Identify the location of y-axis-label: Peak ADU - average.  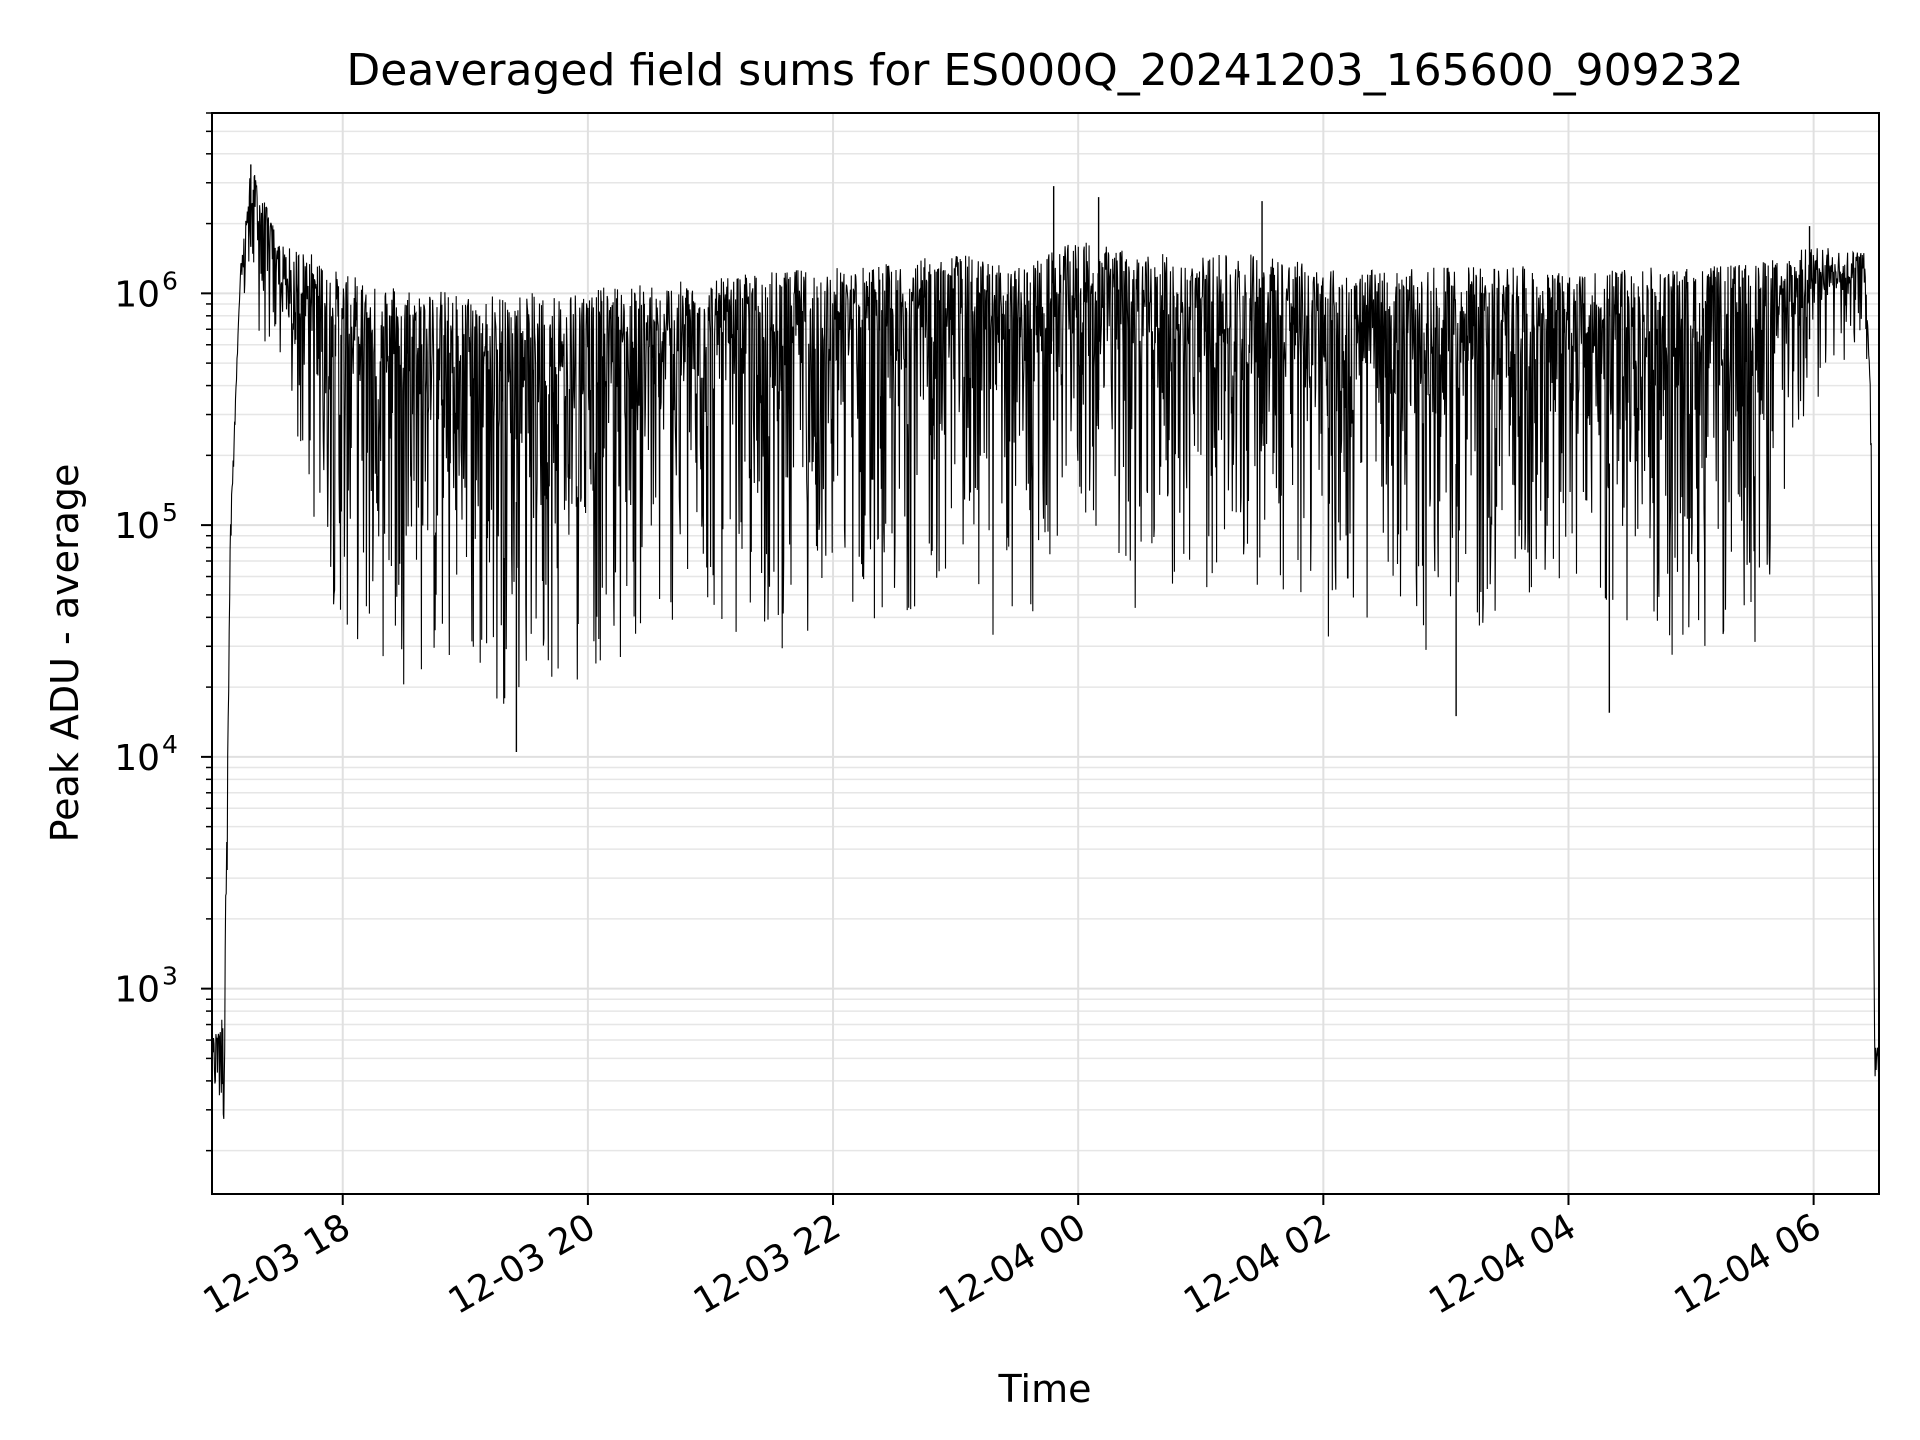
(65, 653).